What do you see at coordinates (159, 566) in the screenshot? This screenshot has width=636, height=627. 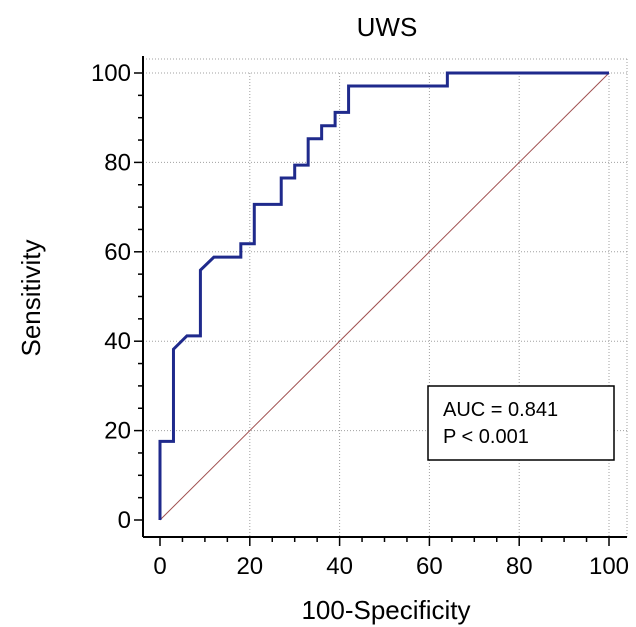 I see `x-tick-label: 0` at bounding box center [159, 566].